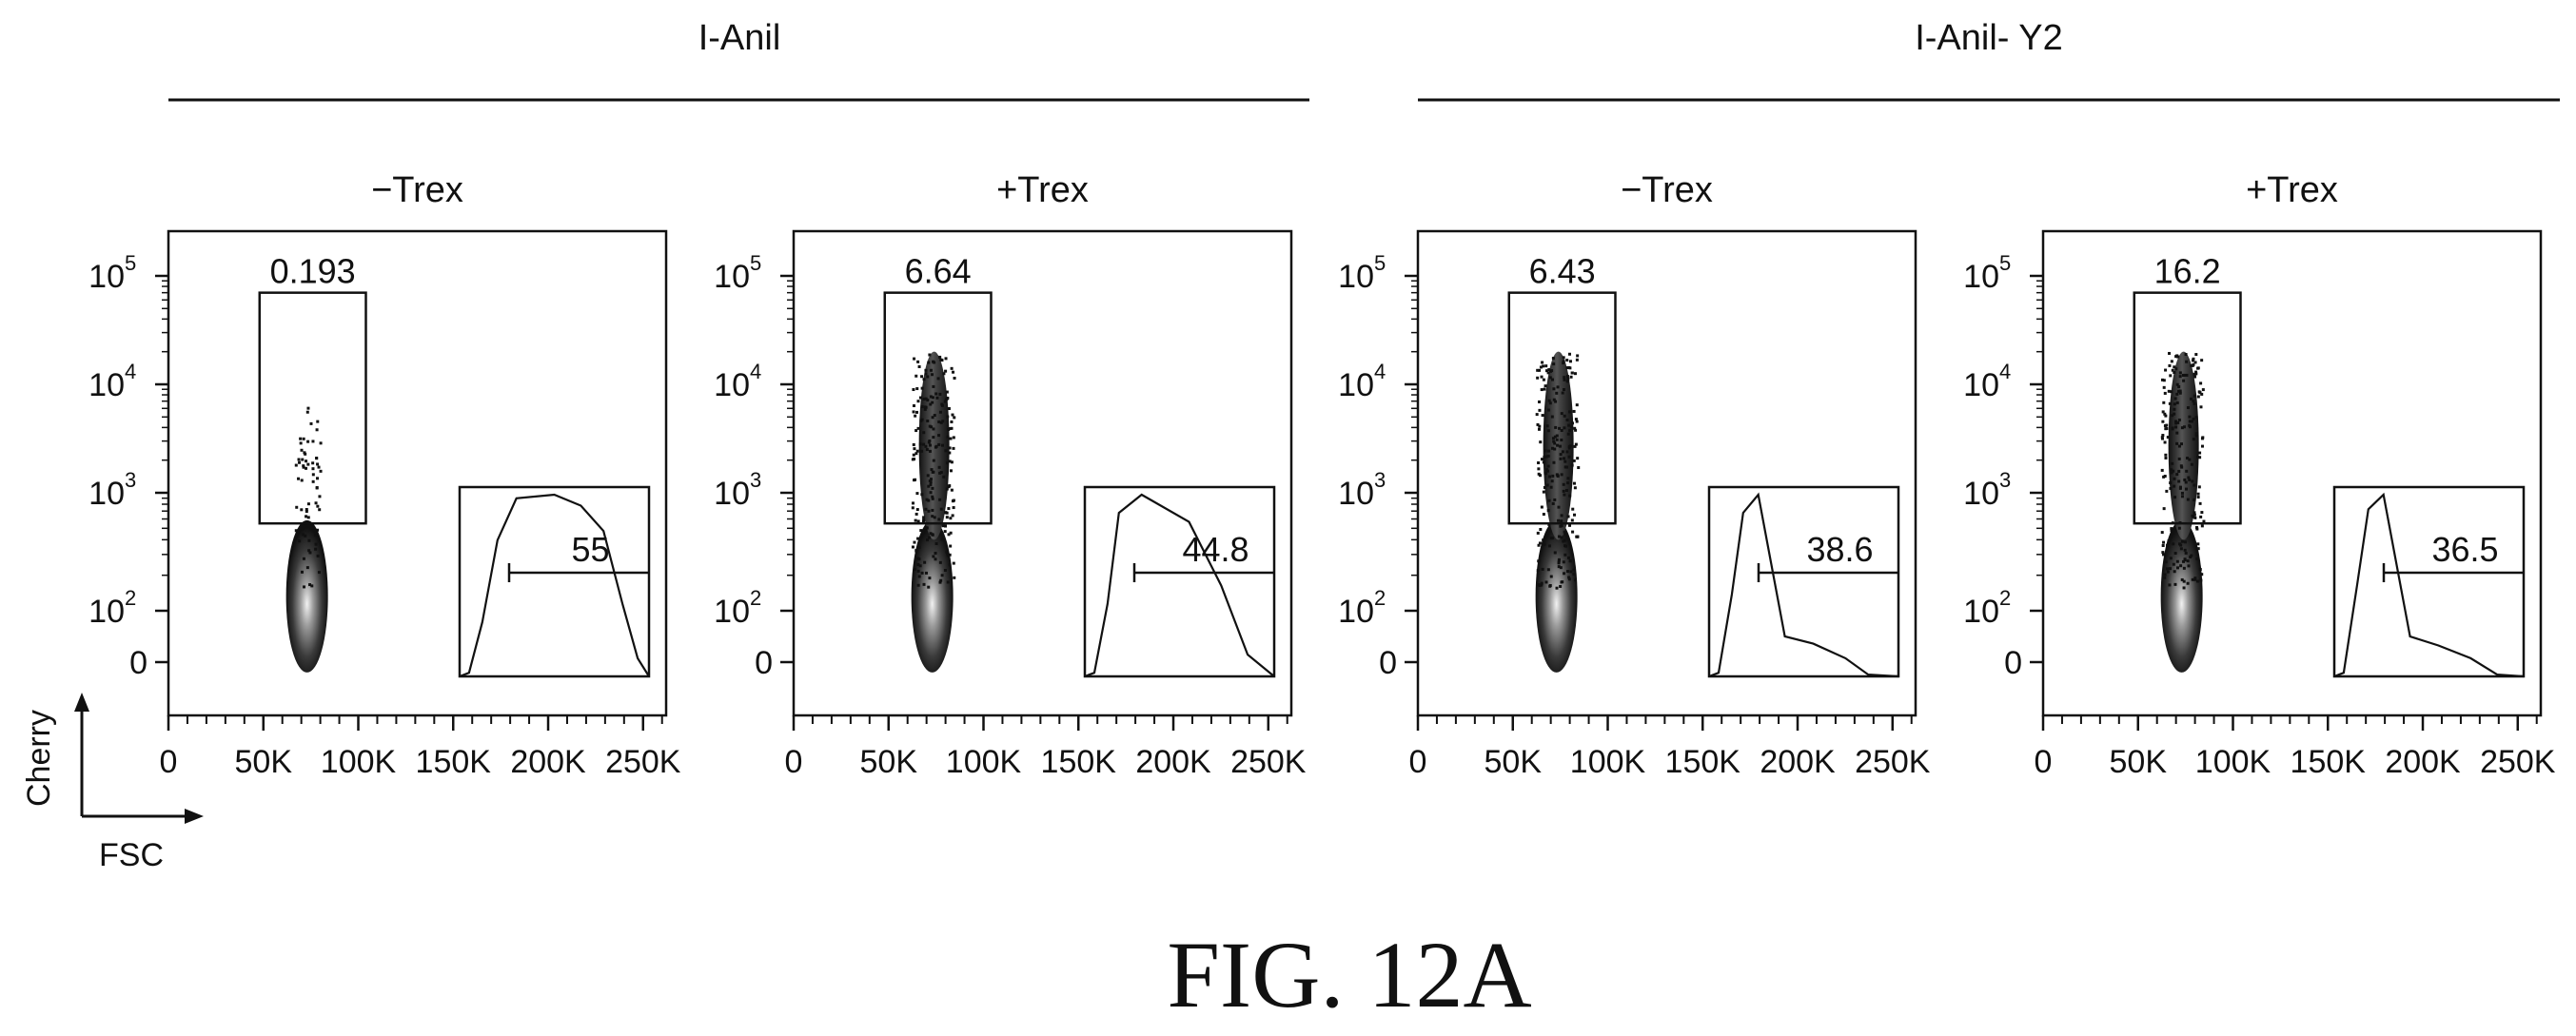 The image size is (2576, 1036). Describe the element at coordinates (1179, 581) in the screenshot. I see `inset-frame` at that location.